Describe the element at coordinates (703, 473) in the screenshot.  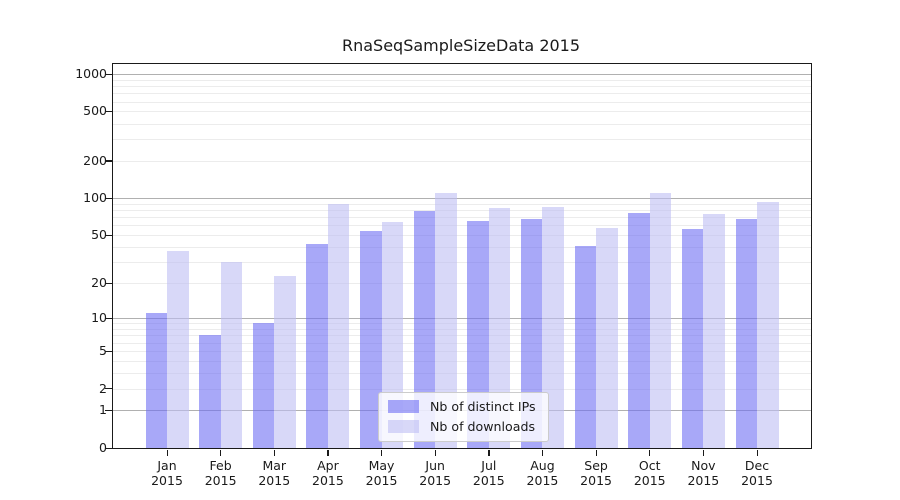
I see `x-tick-label: Nov 2015` at that location.